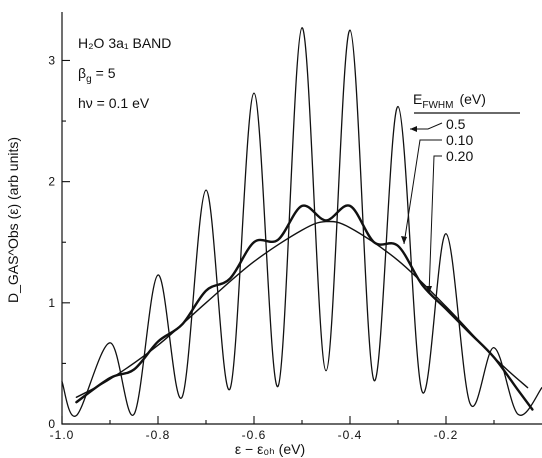  I want to click on y-tick-label: 0, so click(52, 424).